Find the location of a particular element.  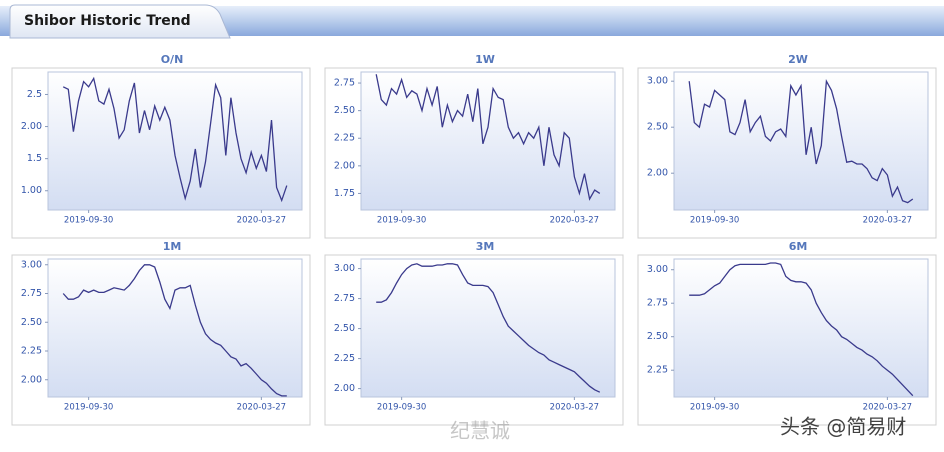

chart-title: 2W is located at coordinates (798, 59).